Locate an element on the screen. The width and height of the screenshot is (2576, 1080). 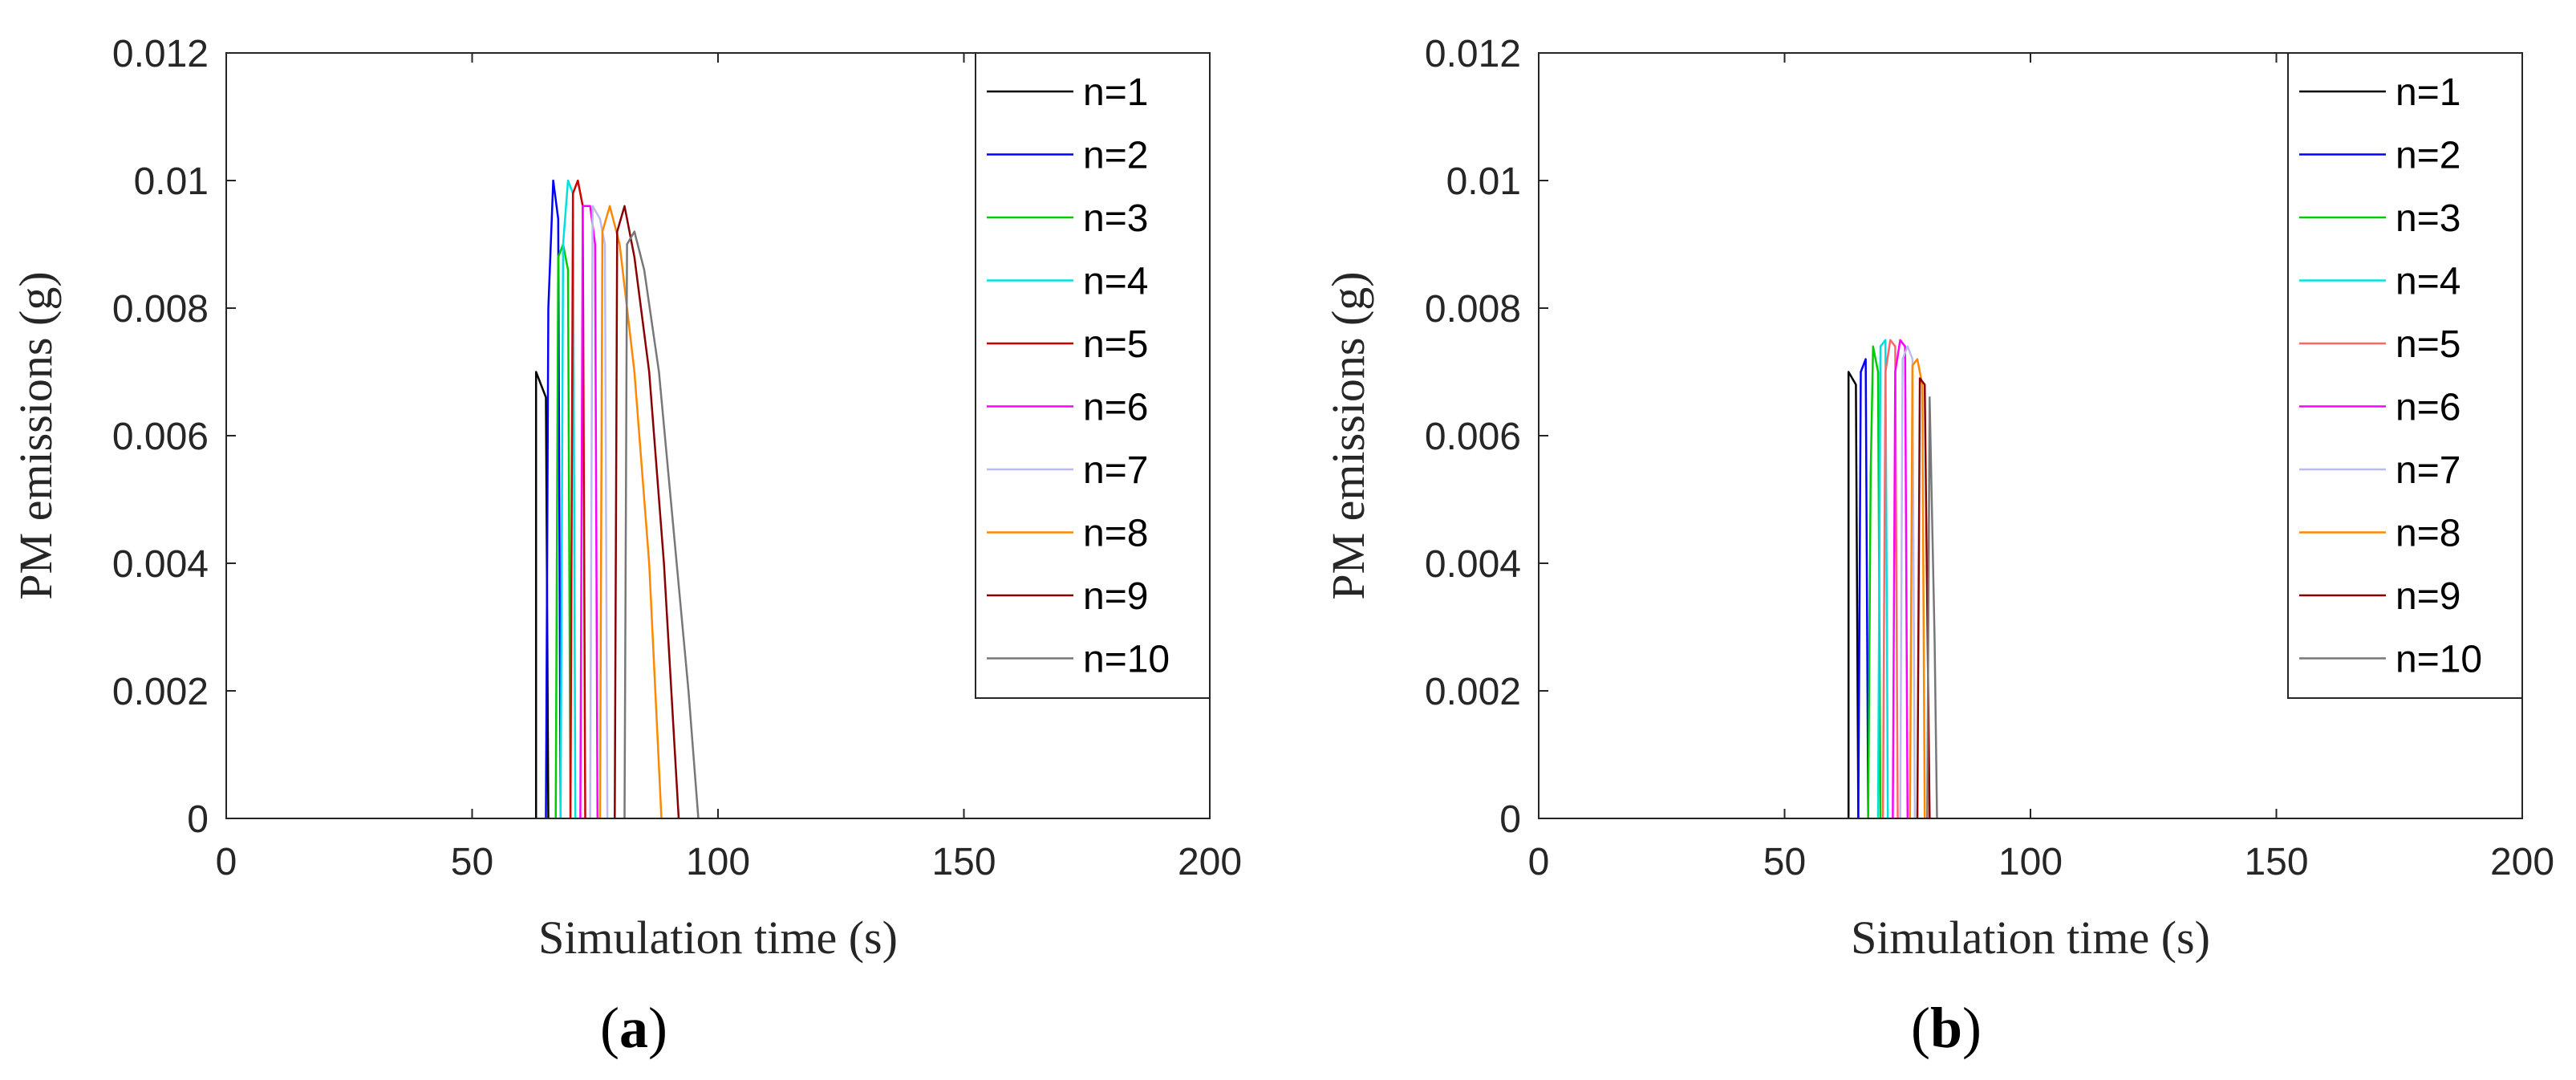
panel-label-letter: a is located at coordinates (633, 1028).